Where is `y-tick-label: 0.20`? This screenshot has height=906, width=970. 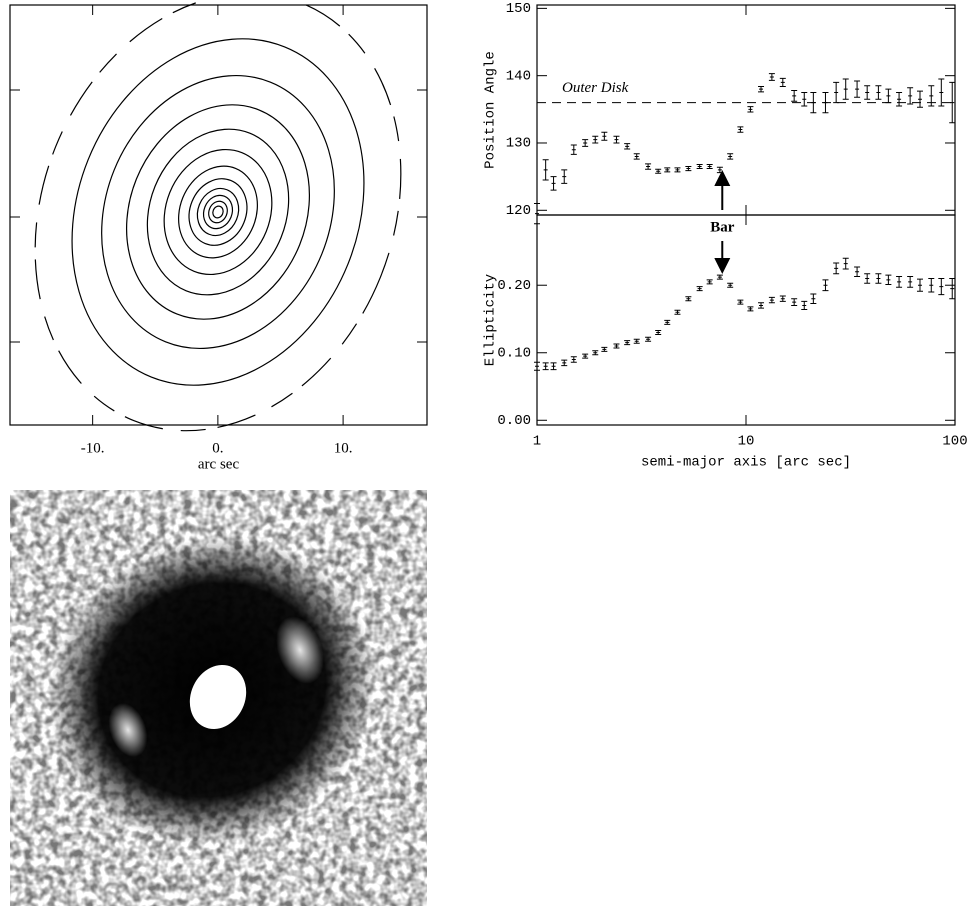
y-tick-label: 0.20 is located at coordinates (514, 286).